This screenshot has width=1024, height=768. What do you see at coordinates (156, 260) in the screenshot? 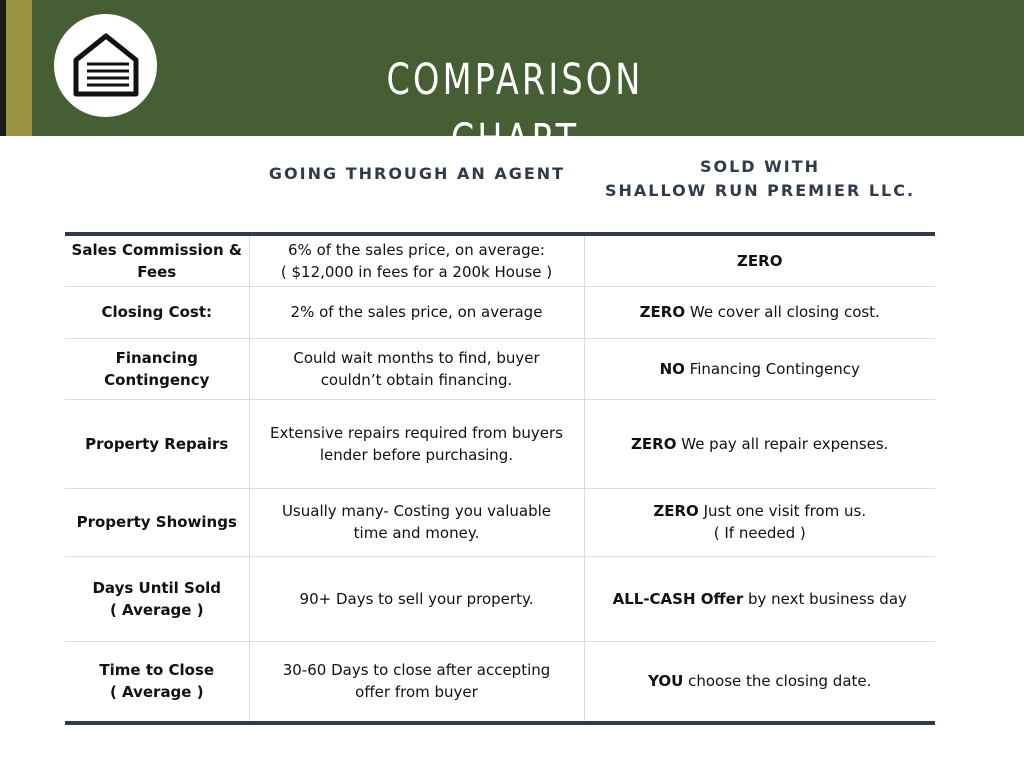
I see `row-label: Sales Commission & Fees` at bounding box center [156, 260].